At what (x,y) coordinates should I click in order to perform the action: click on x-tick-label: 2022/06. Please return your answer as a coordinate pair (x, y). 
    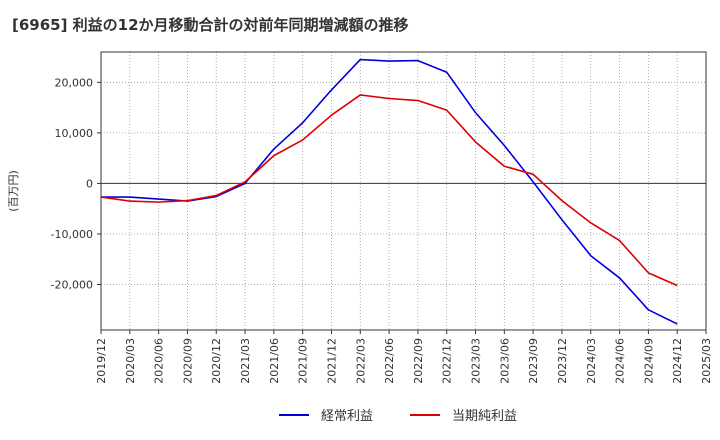
    Looking at the image, I should click on (389, 361).